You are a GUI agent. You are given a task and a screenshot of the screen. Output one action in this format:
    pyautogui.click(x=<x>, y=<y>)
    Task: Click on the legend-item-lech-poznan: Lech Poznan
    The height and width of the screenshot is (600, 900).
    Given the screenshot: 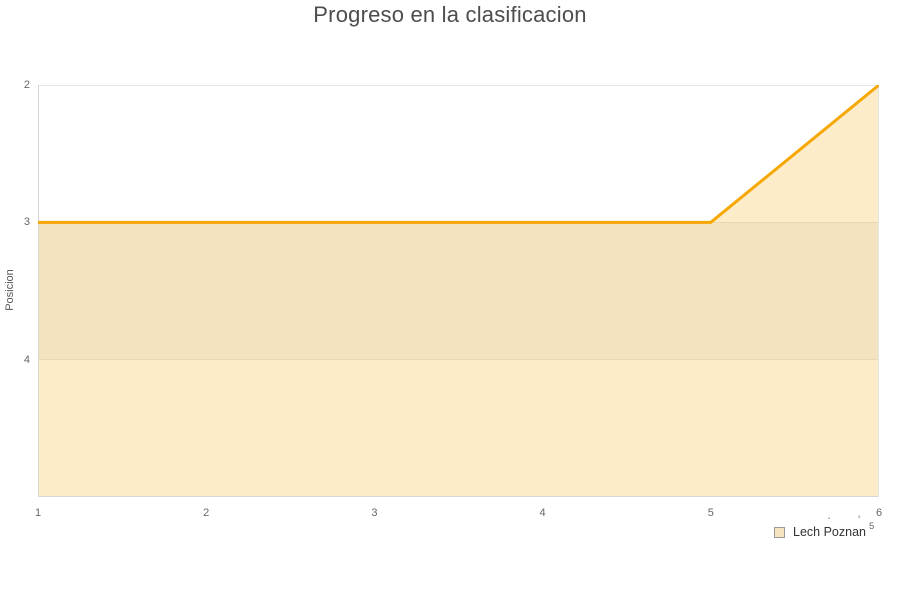 What is the action you would take?
    pyautogui.click(x=820, y=532)
    